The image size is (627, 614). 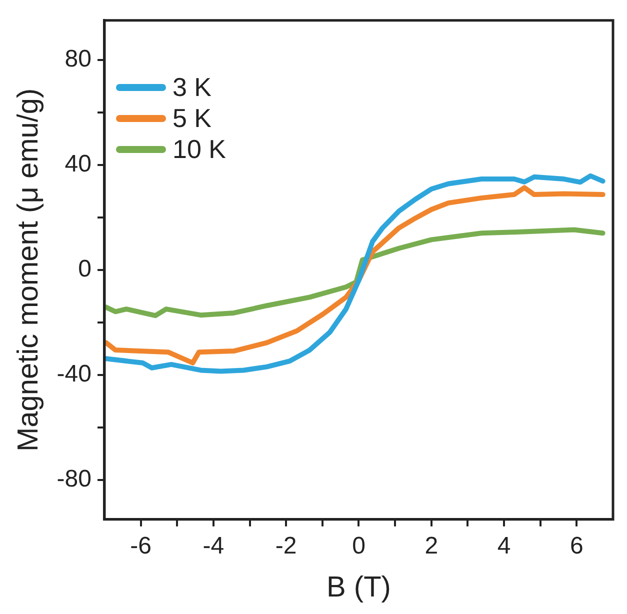 I want to click on x-axis-title: B (T), so click(x=358, y=588).